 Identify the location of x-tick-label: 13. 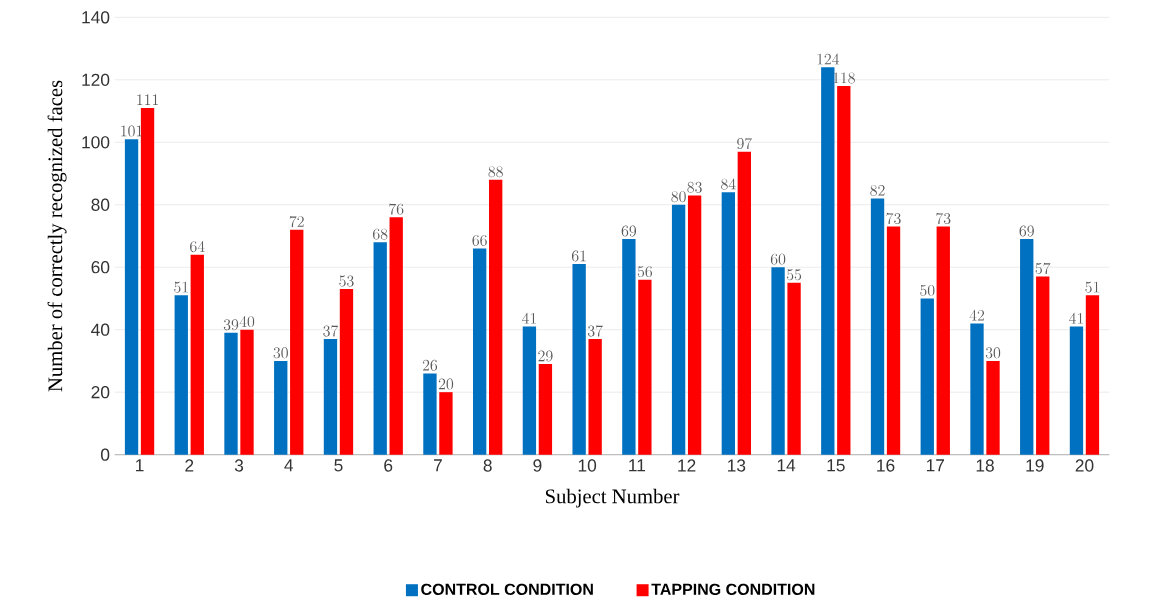
(737, 465).